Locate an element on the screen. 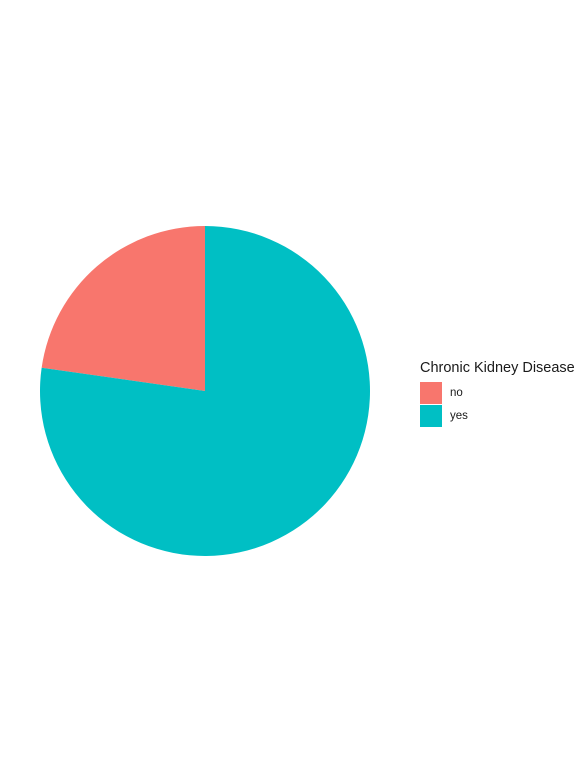  legend-item-no: no is located at coordinates (498, 392).